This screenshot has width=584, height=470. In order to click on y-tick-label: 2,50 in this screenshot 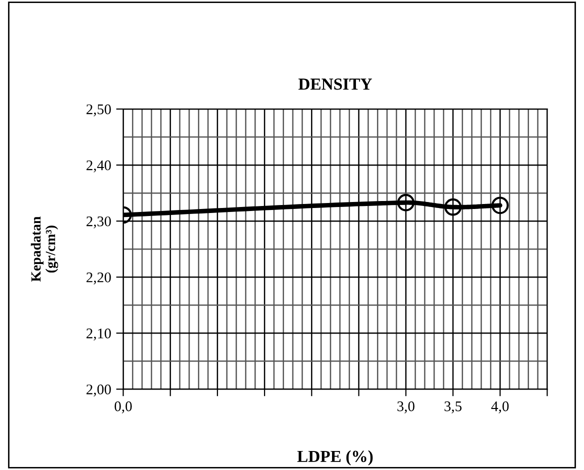, I will do `click(98, 110)`.